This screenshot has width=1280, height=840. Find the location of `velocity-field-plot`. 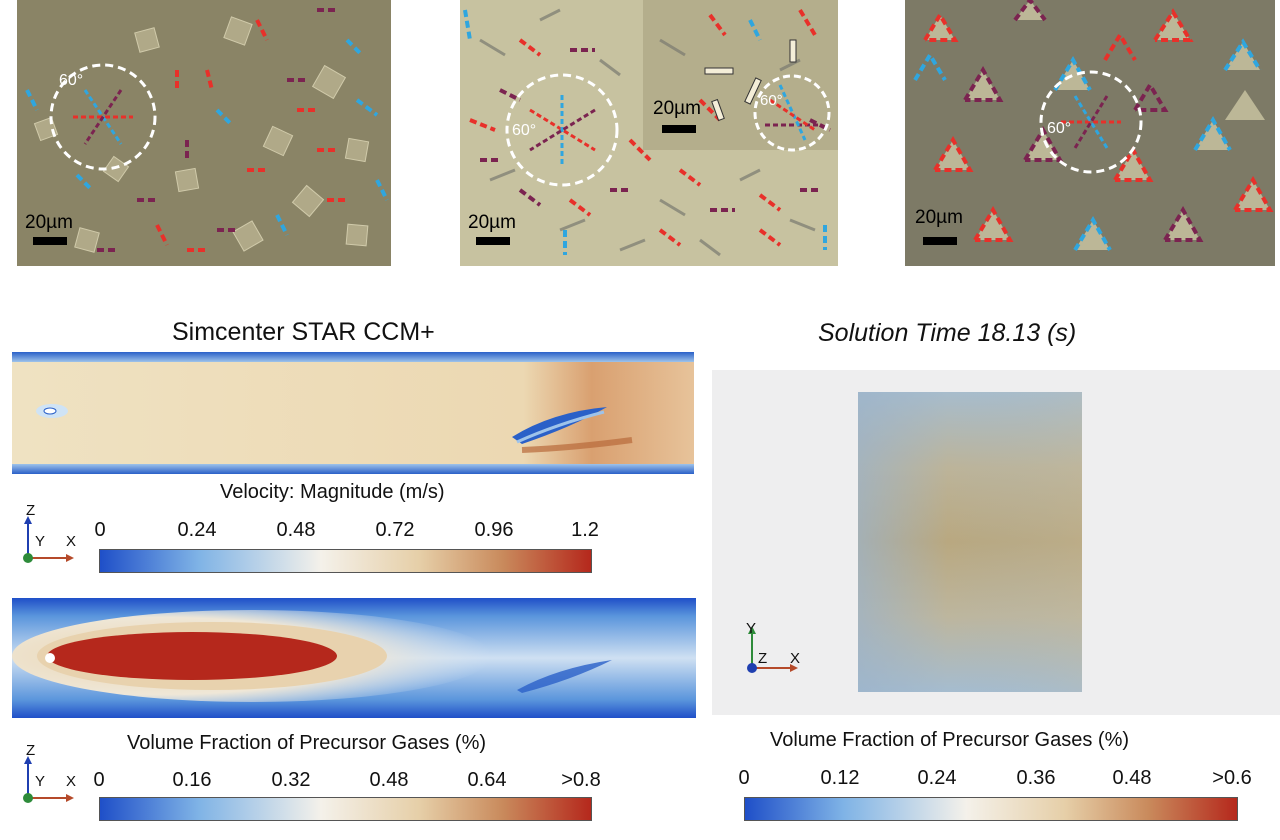

velocity-field-plot is located at coordinates (353, 413).